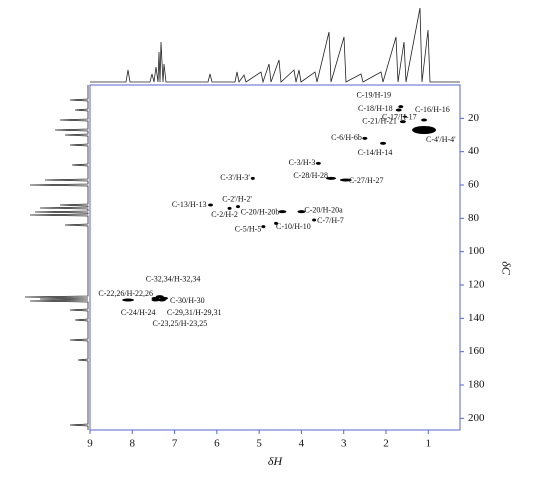 The width and height of the screenshot is (541, 500). Describe the element at coordinates (276, 461) in the screenshot. I see `x-axis-label: δH` at that location.